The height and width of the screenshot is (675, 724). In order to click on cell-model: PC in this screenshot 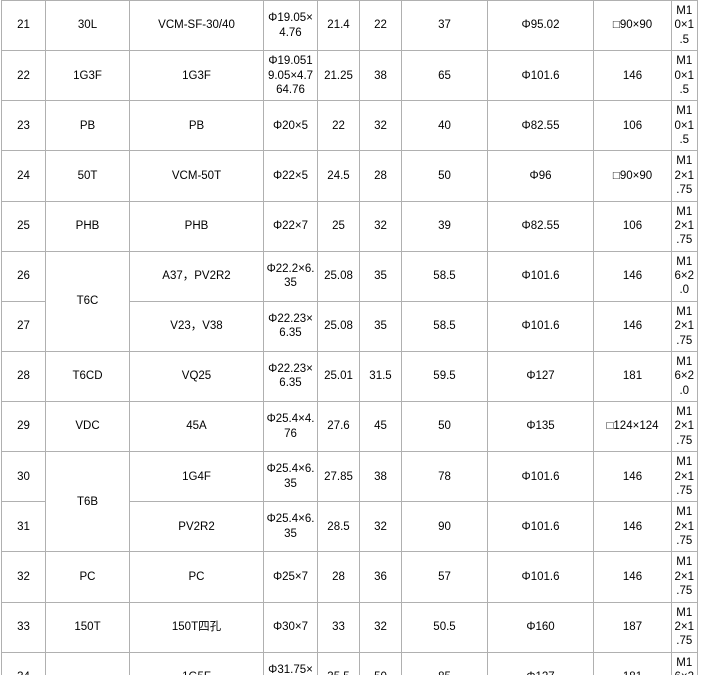, I will do `click(196, 577)`.